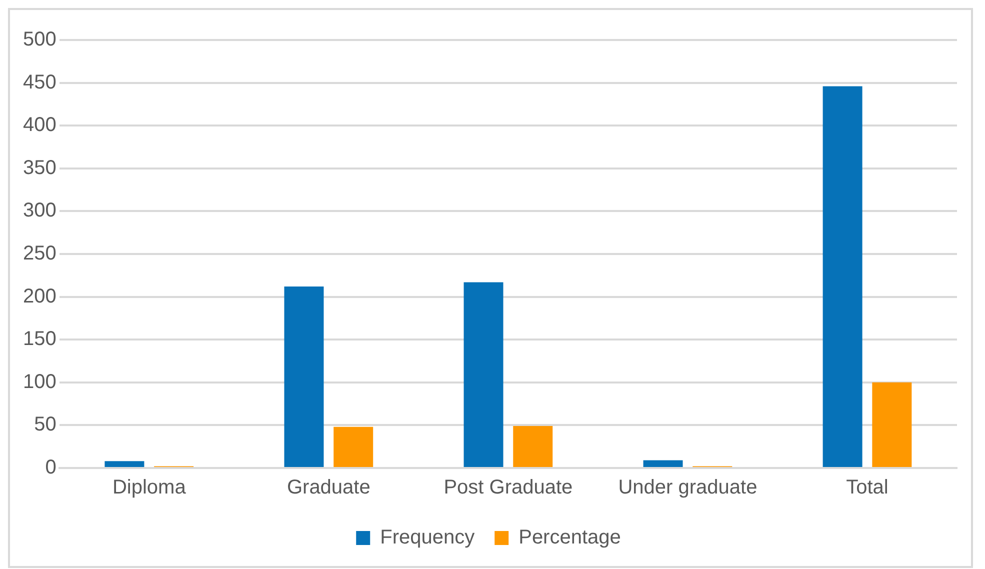 The image size is (985, 569). What do you see at coordinates (39, 167) in the screenshot?
I see `y-tick-label: 350` at bounding box center [39, 167].